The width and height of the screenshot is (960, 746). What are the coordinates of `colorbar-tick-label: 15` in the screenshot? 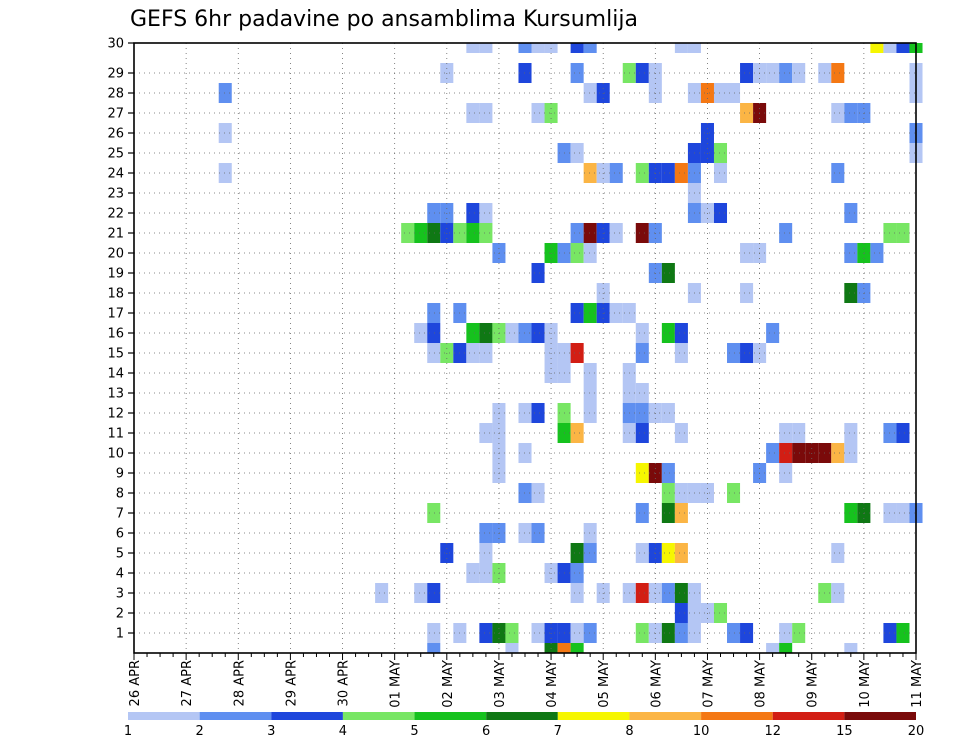 It's located at (844, 731).